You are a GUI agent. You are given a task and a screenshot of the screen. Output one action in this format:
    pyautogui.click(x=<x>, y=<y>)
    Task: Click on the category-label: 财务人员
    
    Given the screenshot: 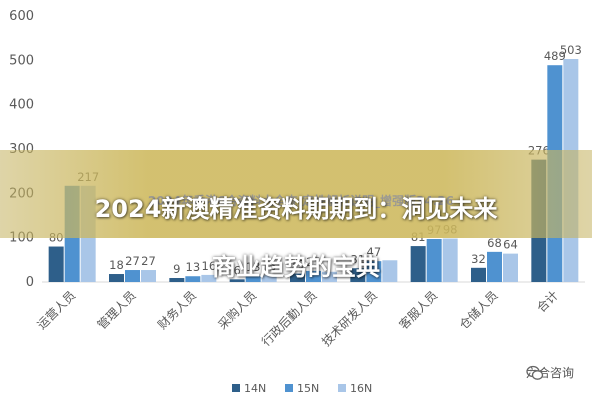 What is the action you would take?
    pyautogui.click(x=176, y=310)
    